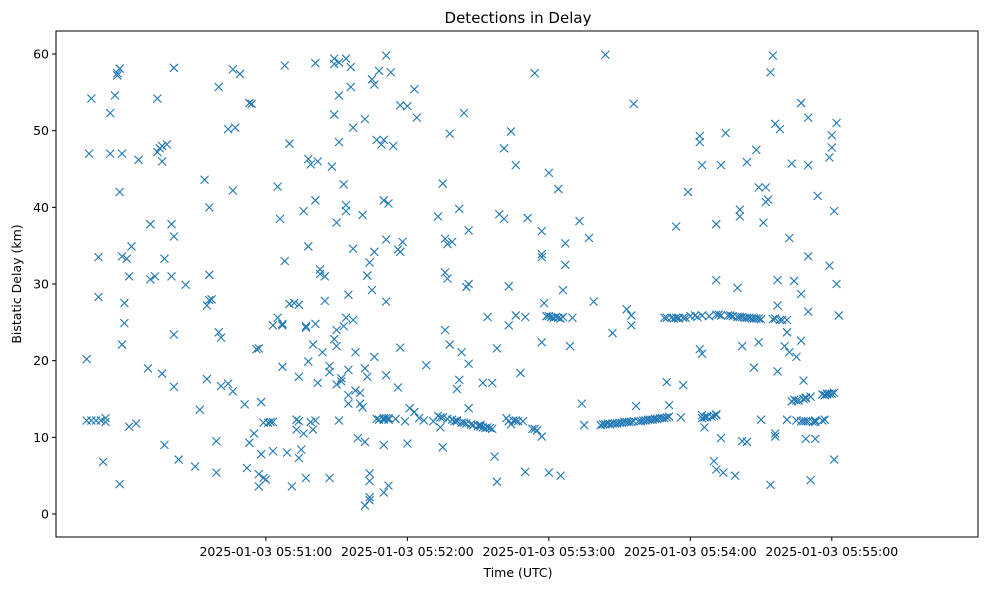 This screenshot has height=590, width=989. I want to click on y-tick-label: 40, so click(41, 207).